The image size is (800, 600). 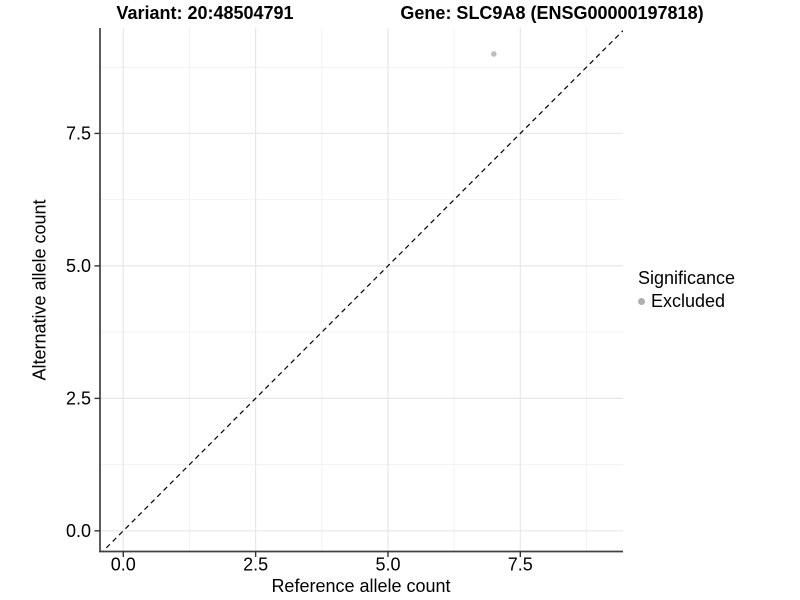 What do you see at coordinates (552, 13) in the screenshot?
I see `plot-title-gene: Gene: SLC9A8 (ENSG00000197818)` at bounding box center [552, 13].